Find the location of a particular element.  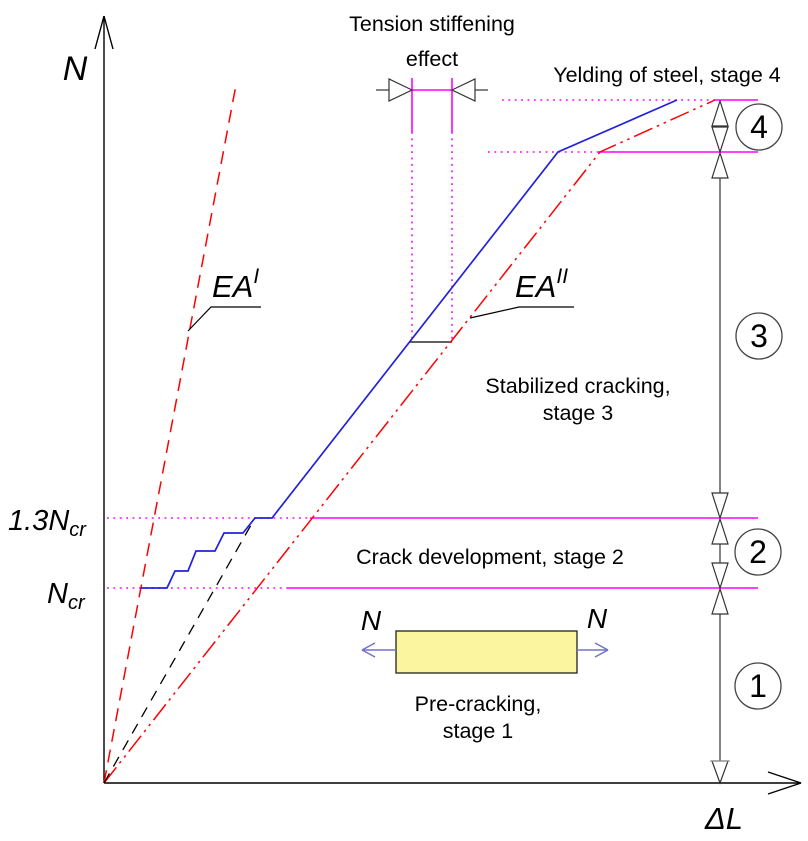

ea1-line is located at coordinates (170, 434).